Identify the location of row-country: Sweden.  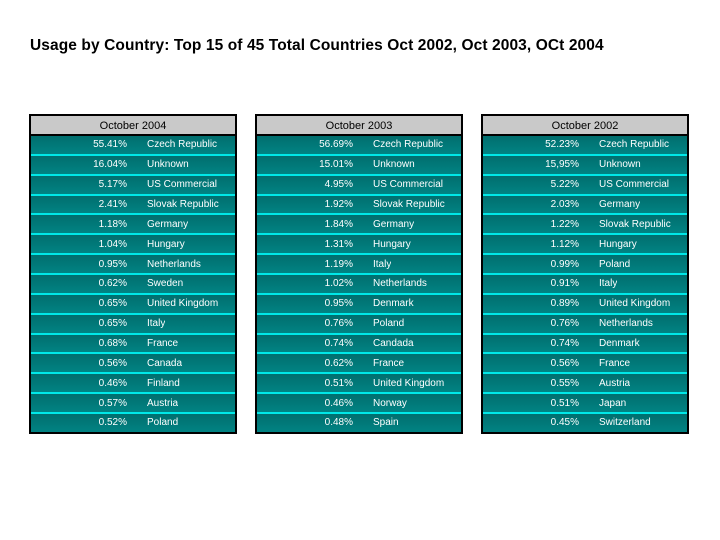
(165, 284).